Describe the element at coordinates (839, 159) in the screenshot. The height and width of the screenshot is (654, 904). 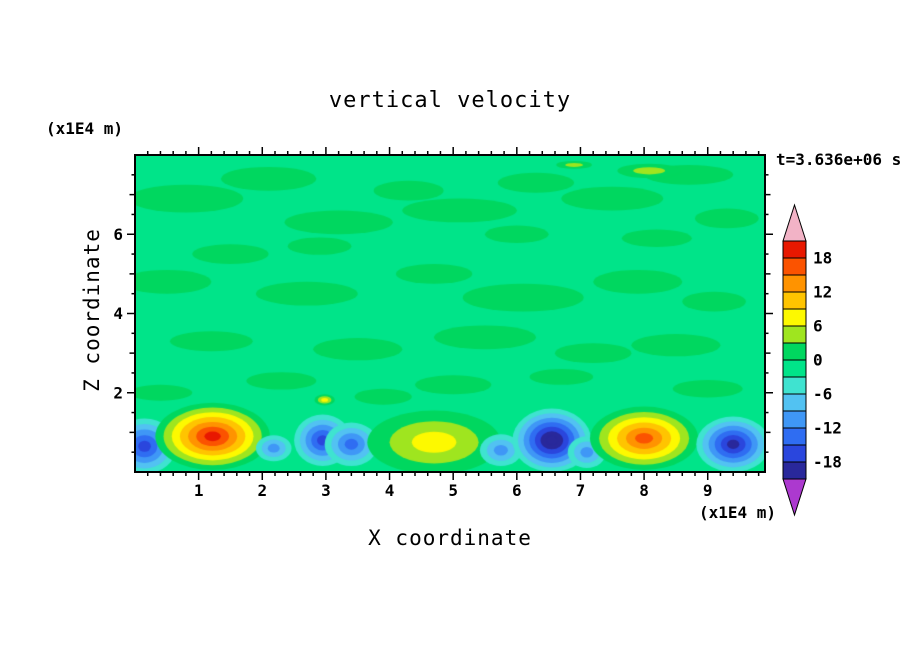
I see `time-annotation: t=3.636e+06 s` at that location.